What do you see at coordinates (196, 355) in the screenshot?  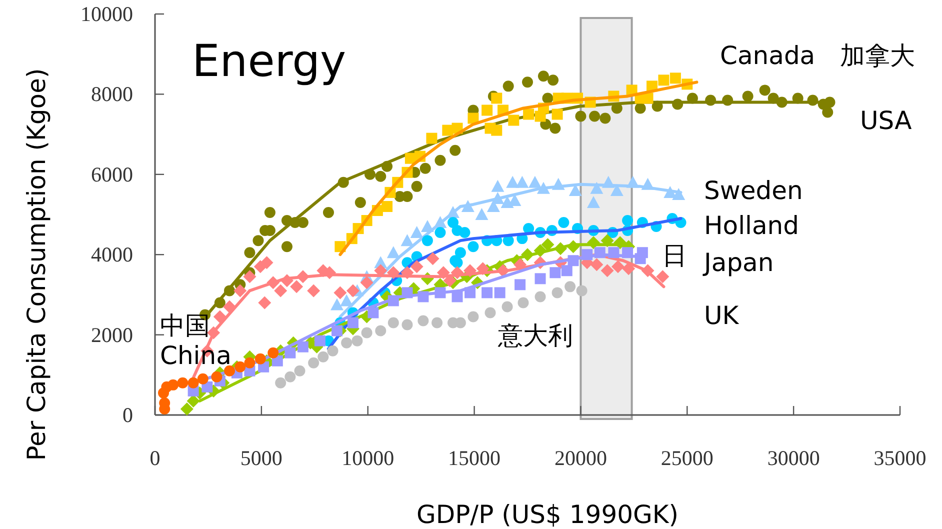 I see `annotation: China` at bounding box center [196, 355].